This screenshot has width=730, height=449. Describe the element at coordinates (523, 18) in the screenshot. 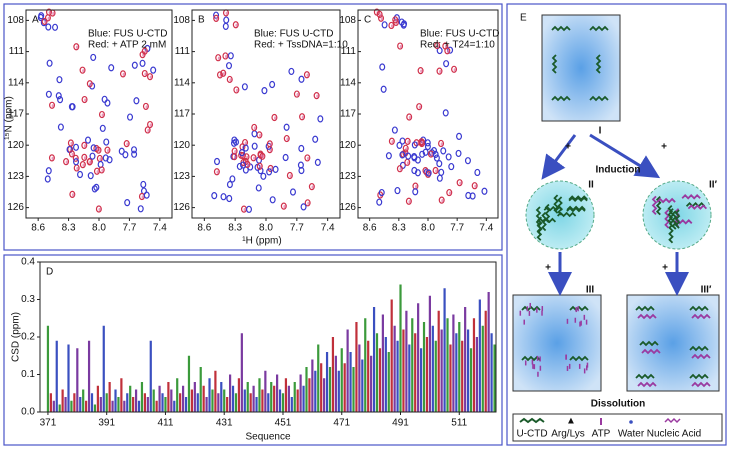

I see `panel-label: E` at that location.